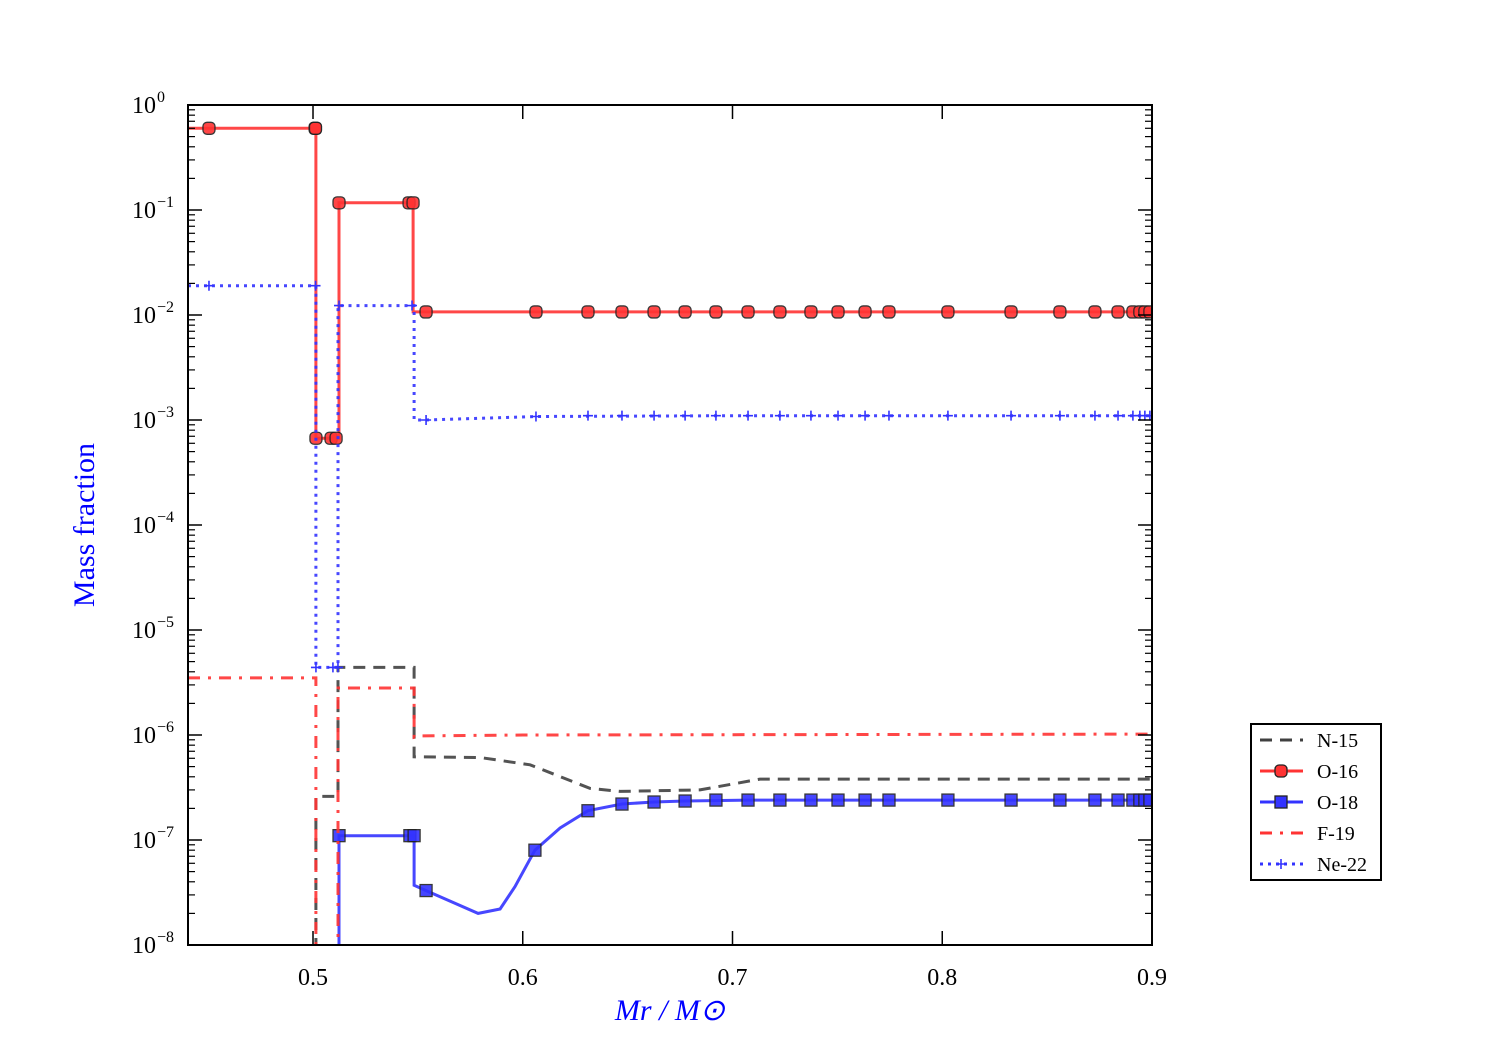 The height and width of the screenshot is (1050, 1500). Describe the element at coordinates (670, 1010) in the screenshot. I see `x-axis-label: Mr / M⊙` at that location.